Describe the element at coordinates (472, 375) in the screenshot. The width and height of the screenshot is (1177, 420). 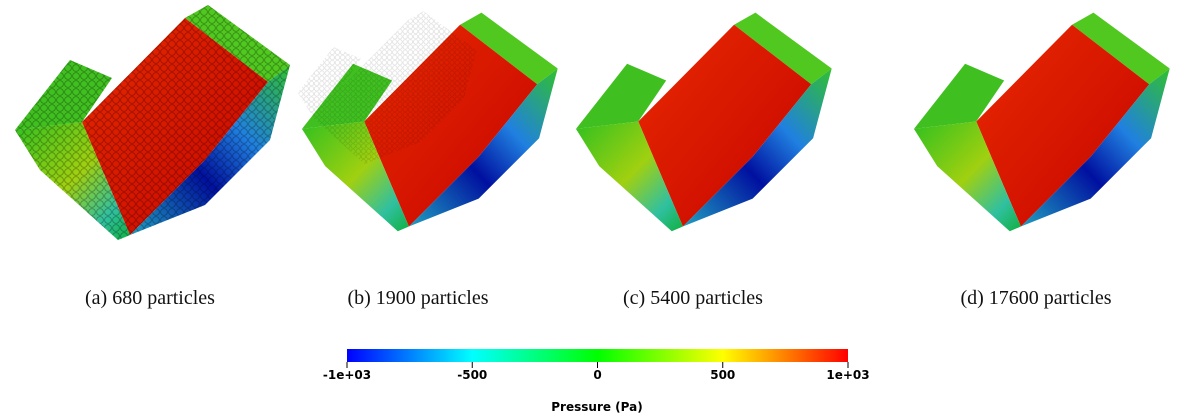
I see `tick-label: -500` at that location.